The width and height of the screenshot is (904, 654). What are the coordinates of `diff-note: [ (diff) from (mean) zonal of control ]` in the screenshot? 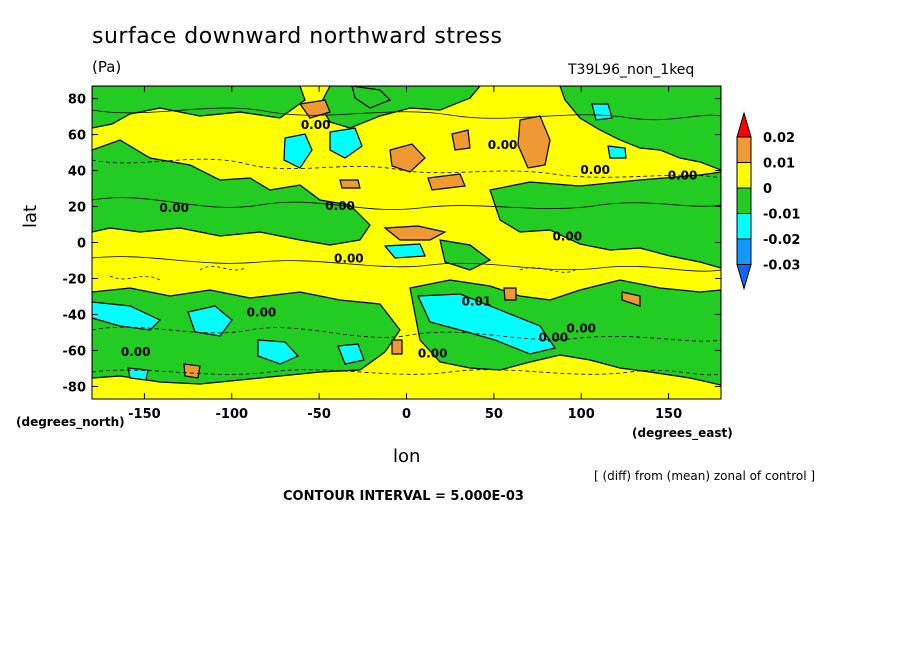 It's located at (705, 476).